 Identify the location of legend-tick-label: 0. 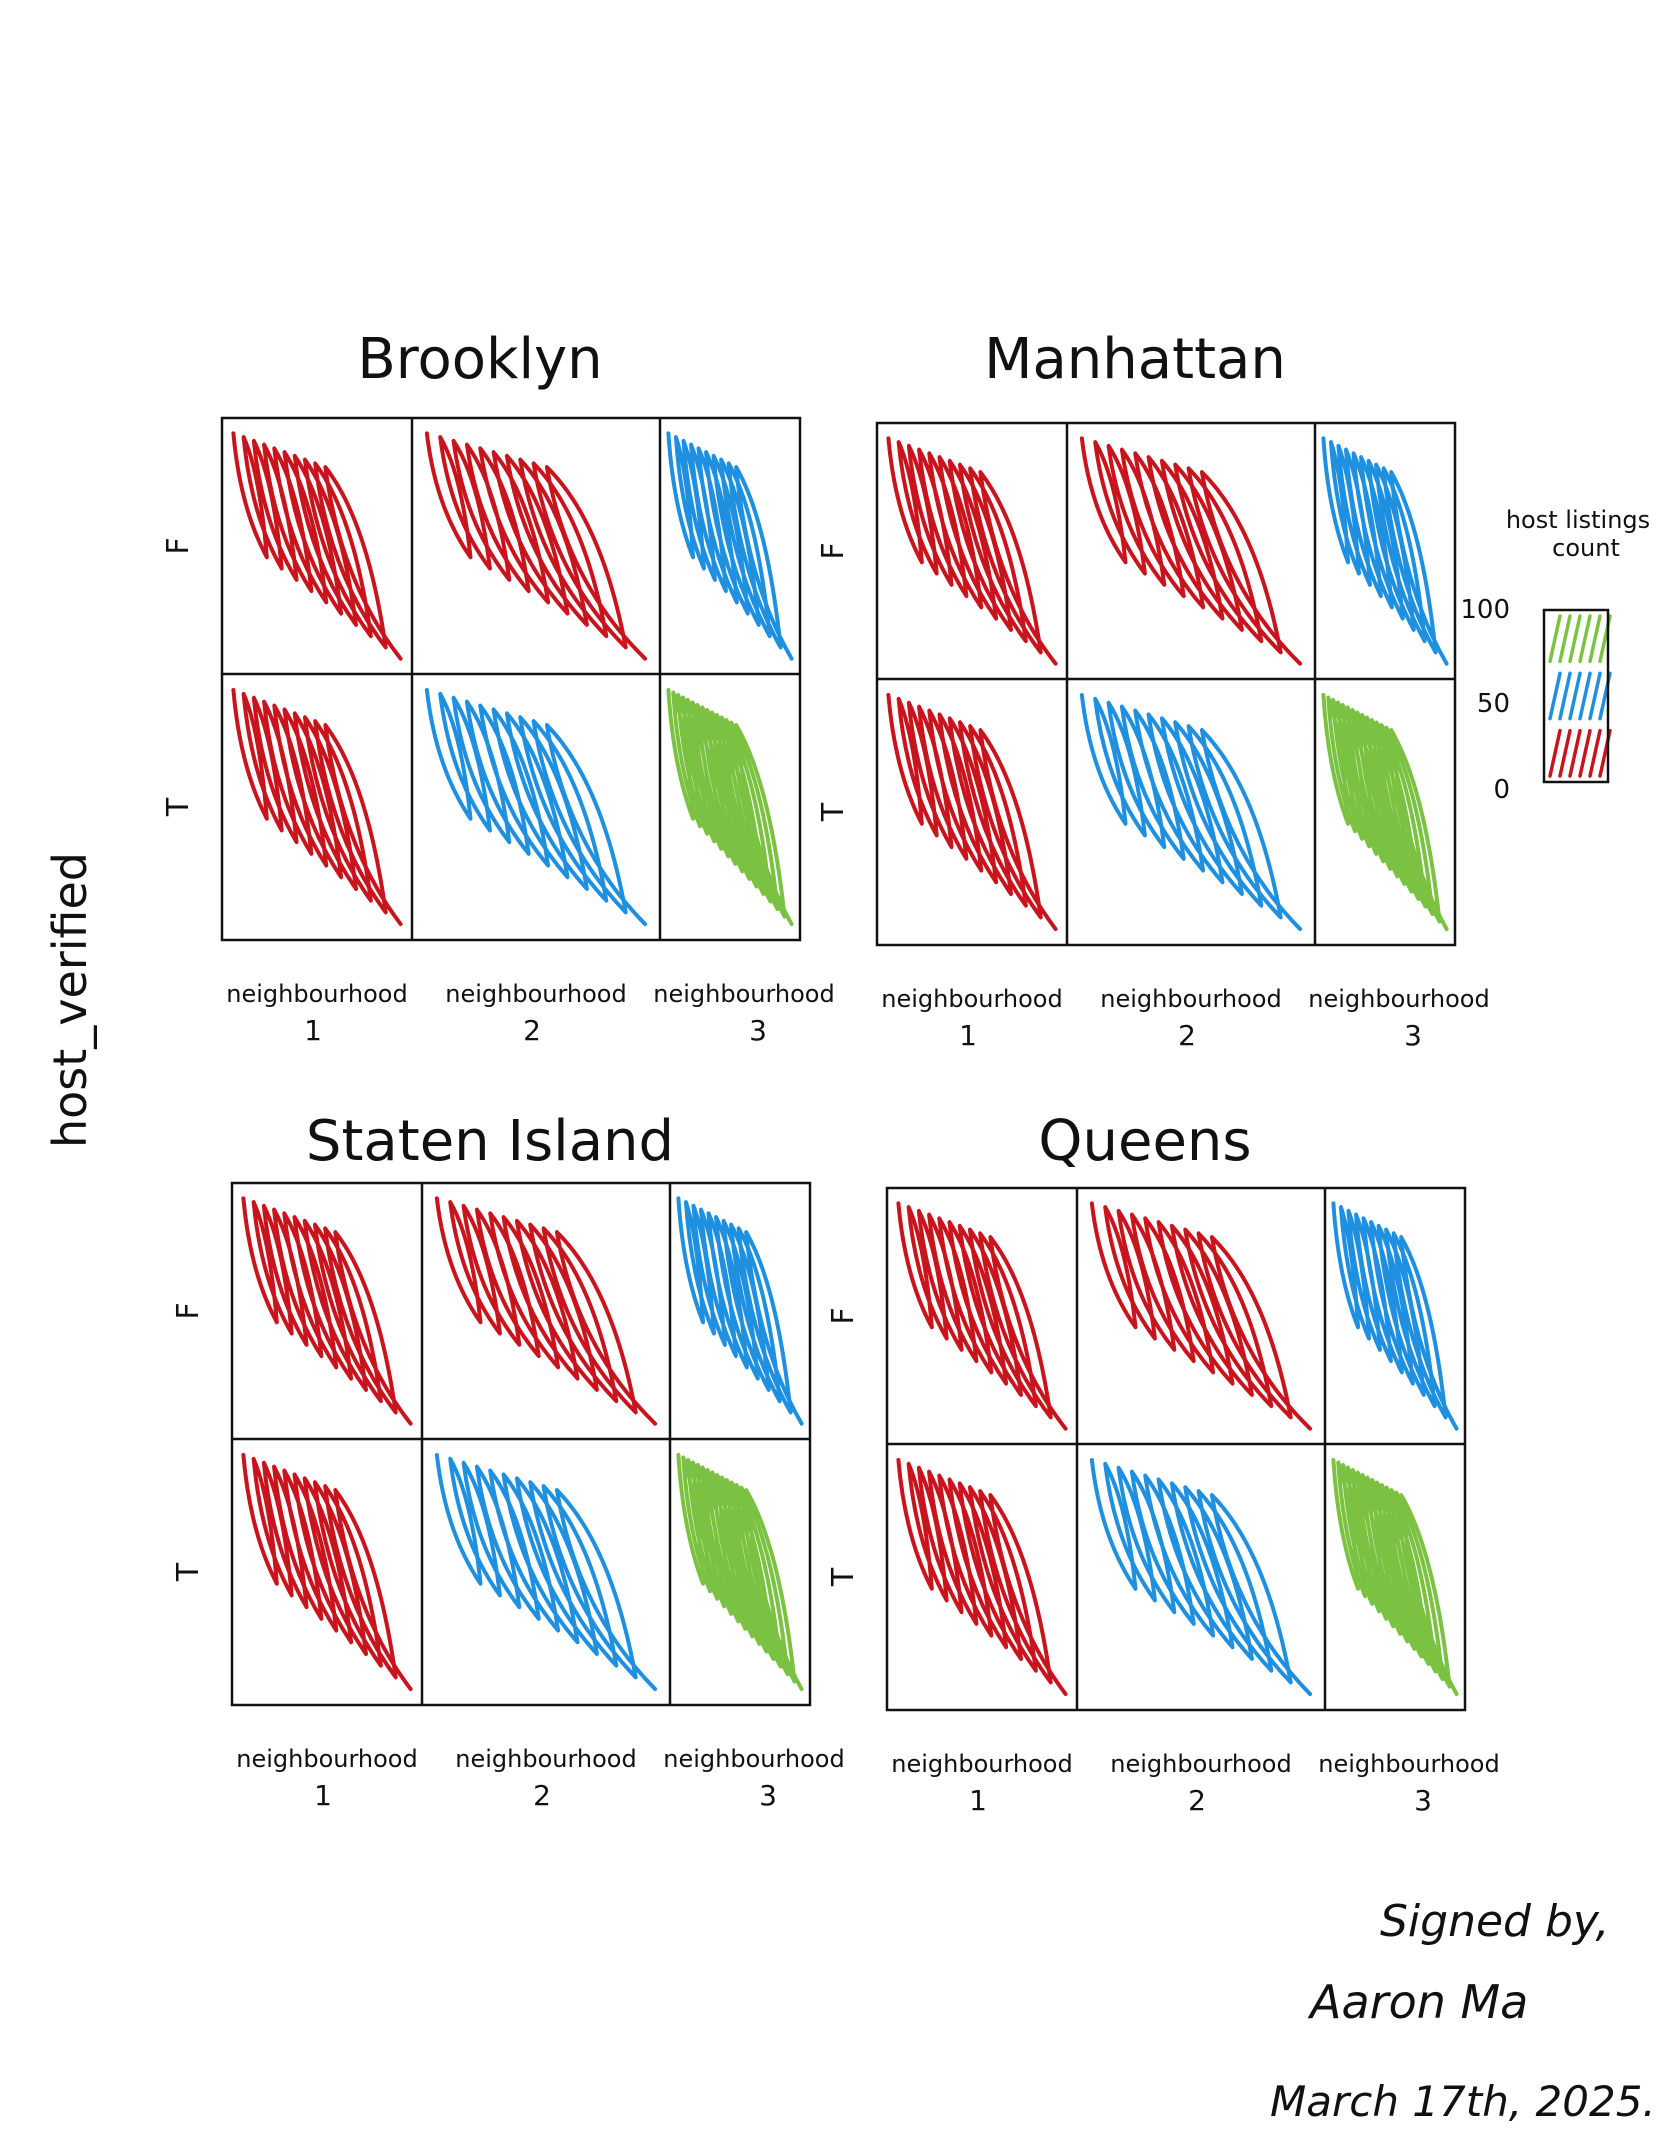
(1501, 790).